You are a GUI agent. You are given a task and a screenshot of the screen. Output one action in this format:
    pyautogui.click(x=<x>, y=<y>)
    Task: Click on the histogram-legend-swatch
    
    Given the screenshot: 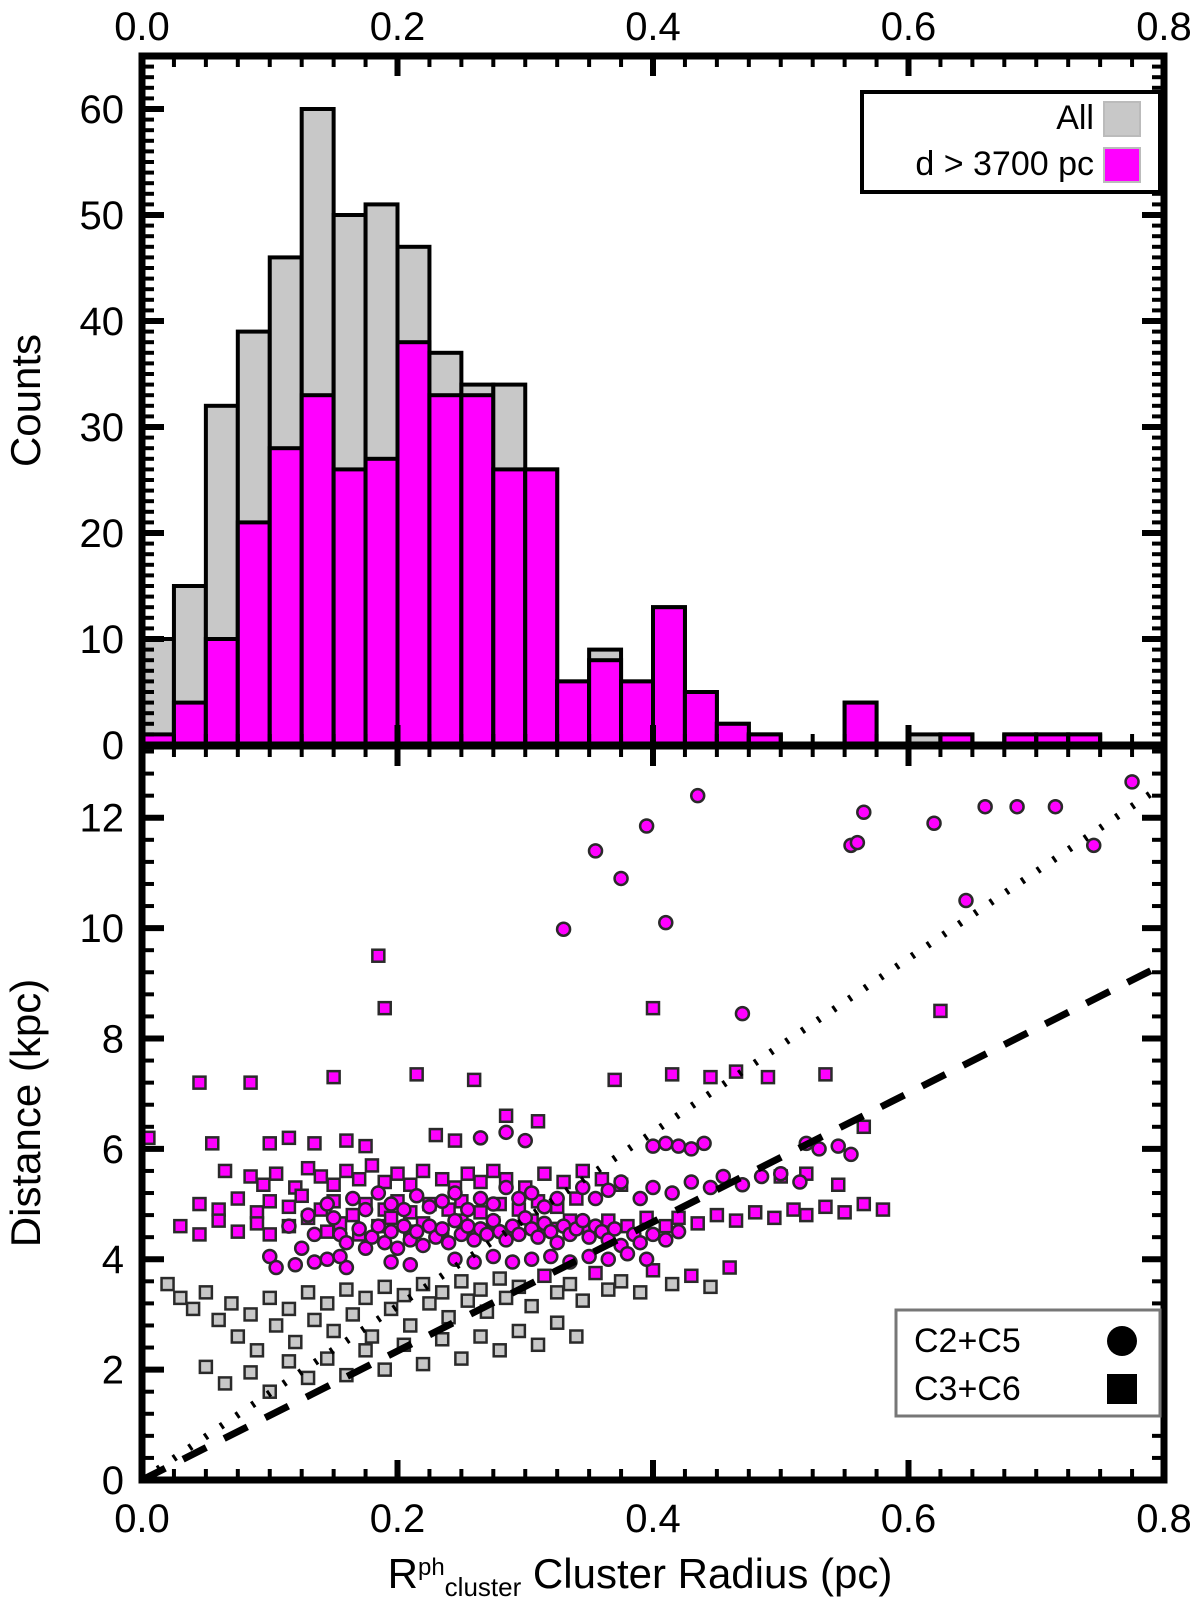 What is the action you would take?
    pyautogui.click(x=1122, y=165)
    